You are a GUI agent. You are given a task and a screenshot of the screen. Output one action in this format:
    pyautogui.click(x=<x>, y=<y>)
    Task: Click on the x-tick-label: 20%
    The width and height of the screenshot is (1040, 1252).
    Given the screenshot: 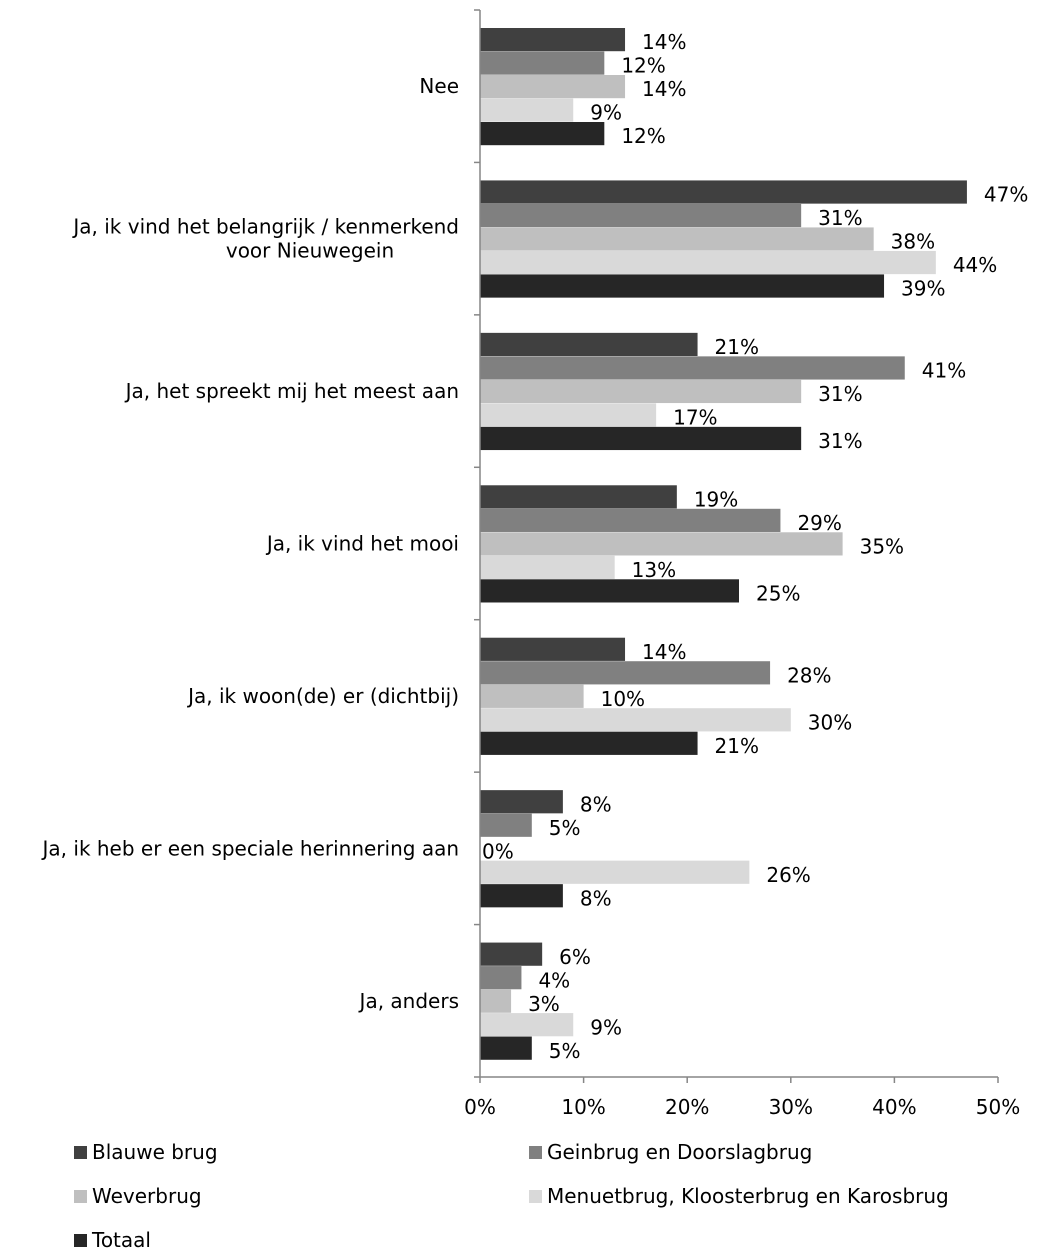 What is the action you would take?
    pyautogui.click(x=687, y=1107)
    